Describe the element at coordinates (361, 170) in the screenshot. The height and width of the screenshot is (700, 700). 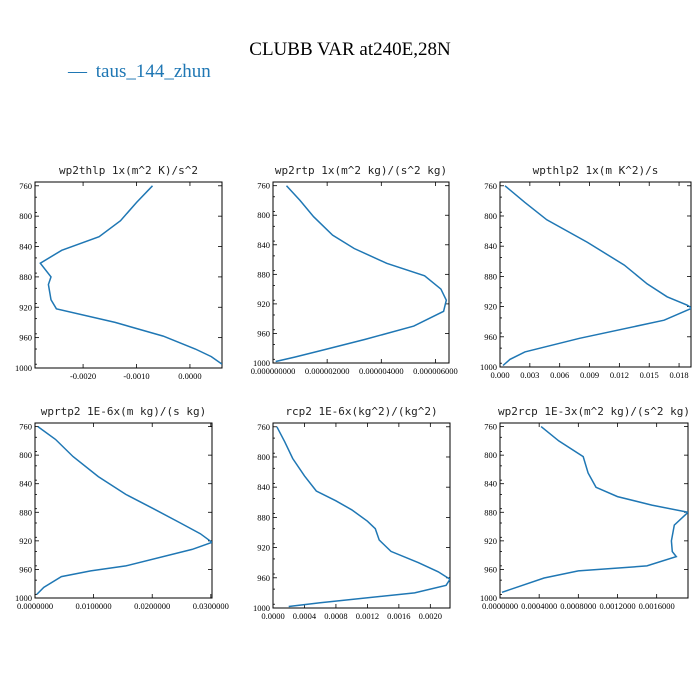
I see `panel-title: wp2rtp 1x(m^2 kg)/(s^2 kg)` at that location.